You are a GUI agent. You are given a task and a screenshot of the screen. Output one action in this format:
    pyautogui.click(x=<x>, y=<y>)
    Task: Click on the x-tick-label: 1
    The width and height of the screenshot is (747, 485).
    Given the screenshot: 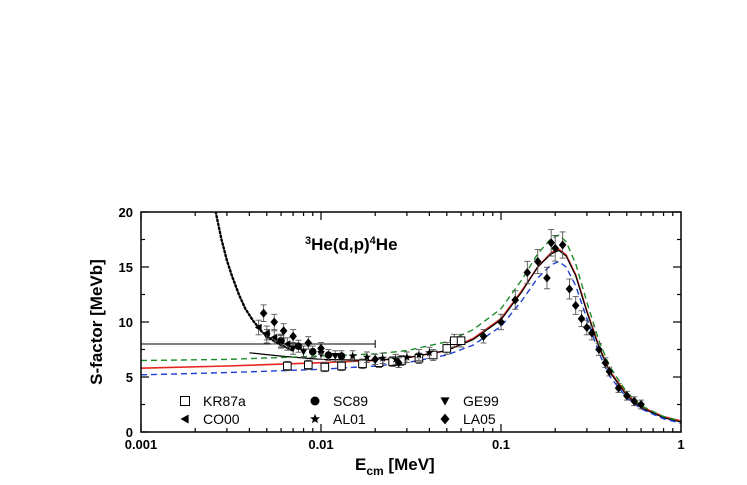 What is the action you would take?
    pyautogui.click(x=680, y=444)
    